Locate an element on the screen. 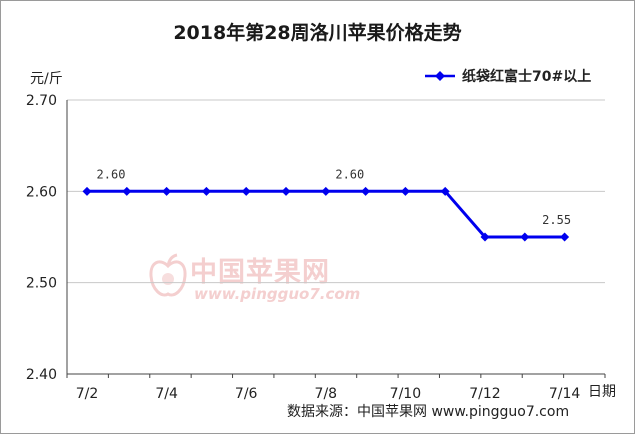  x-tick-label: 7/10 is located at coordinates (405, 394).